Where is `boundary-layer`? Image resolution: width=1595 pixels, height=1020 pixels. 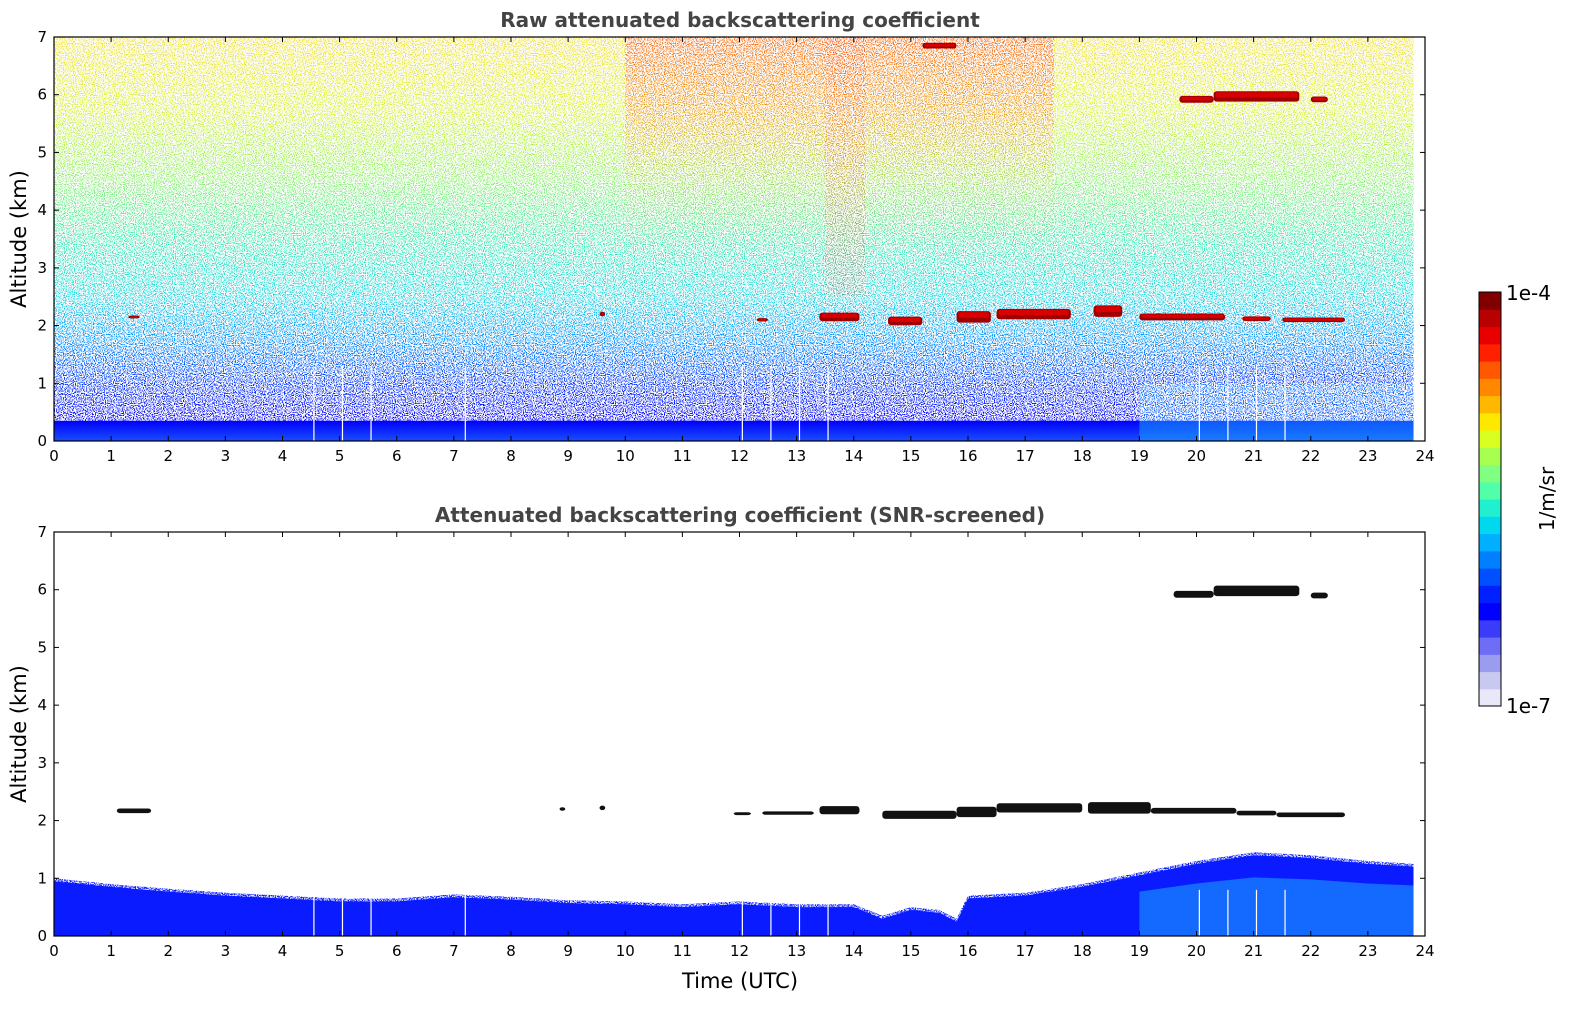 boundary-layer is located at coordinates (734, 894).